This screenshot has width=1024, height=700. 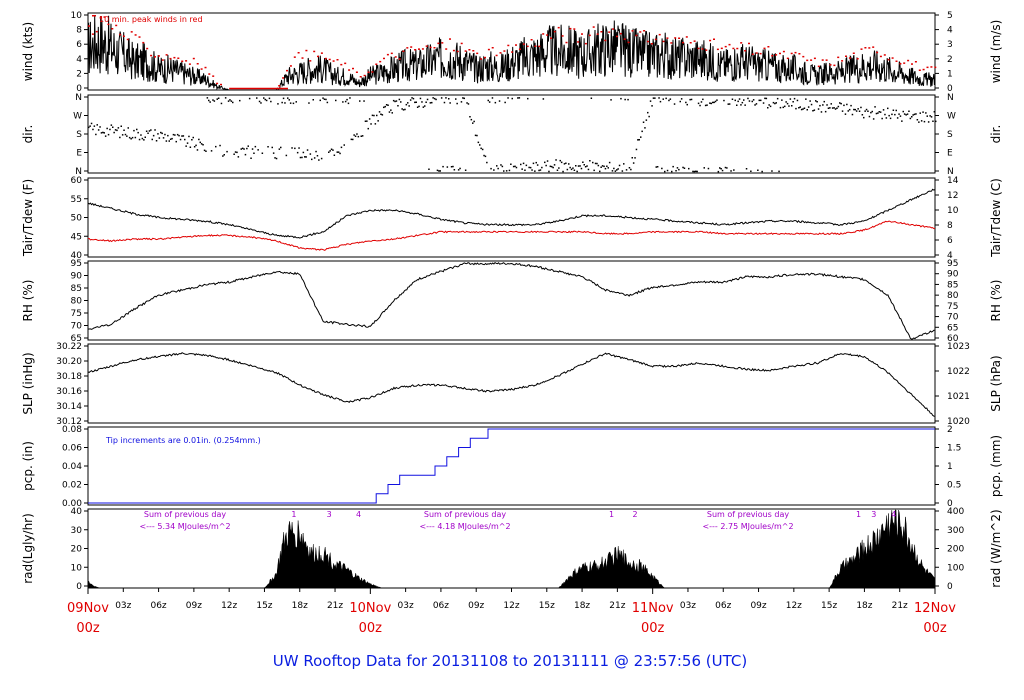 I want to click on right-tick-label: 95, so click(x=952, y=264).